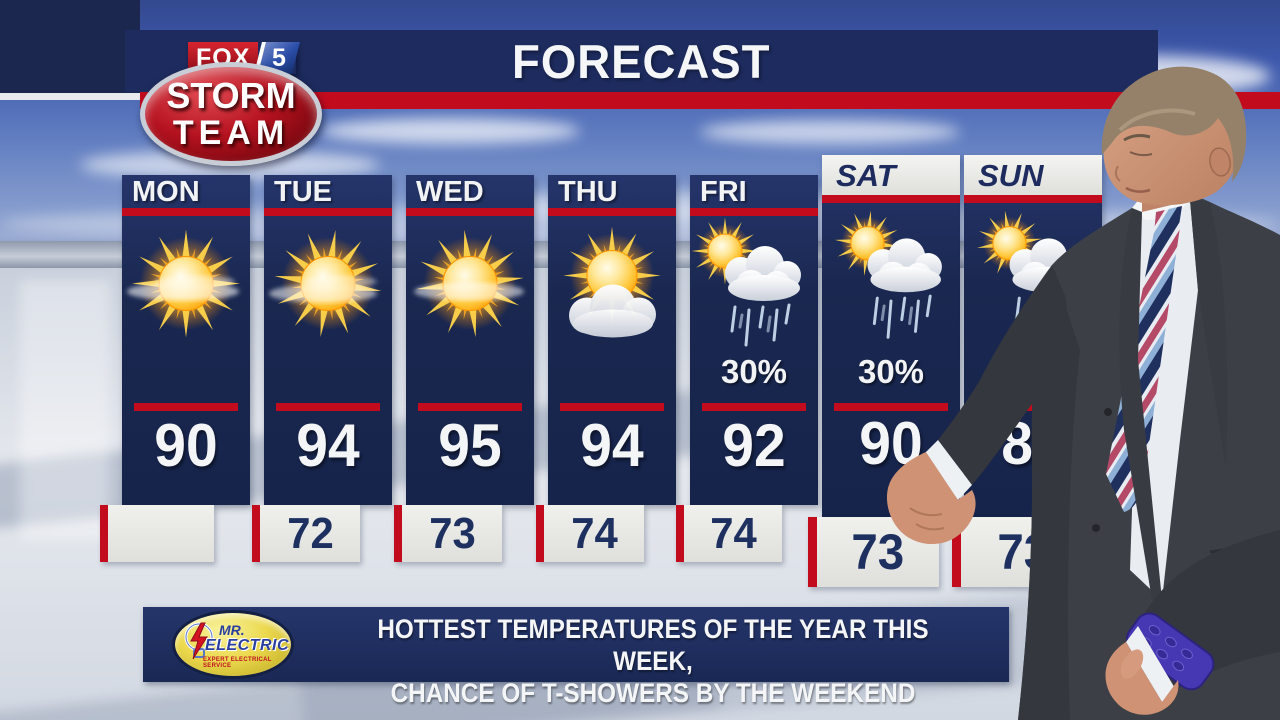  What do you see at coordinates (612, 282) in the screenshot?
I see `partly-sunny-icon` at bounding box center [612, 282].